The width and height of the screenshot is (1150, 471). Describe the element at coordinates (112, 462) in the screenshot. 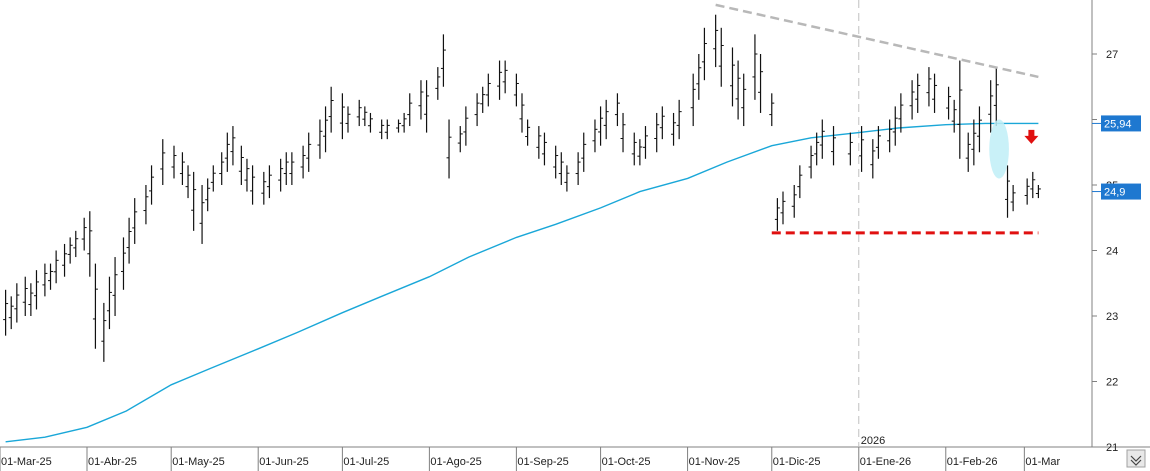

I see `x-tick-label: 01-Abr-25` at that location.